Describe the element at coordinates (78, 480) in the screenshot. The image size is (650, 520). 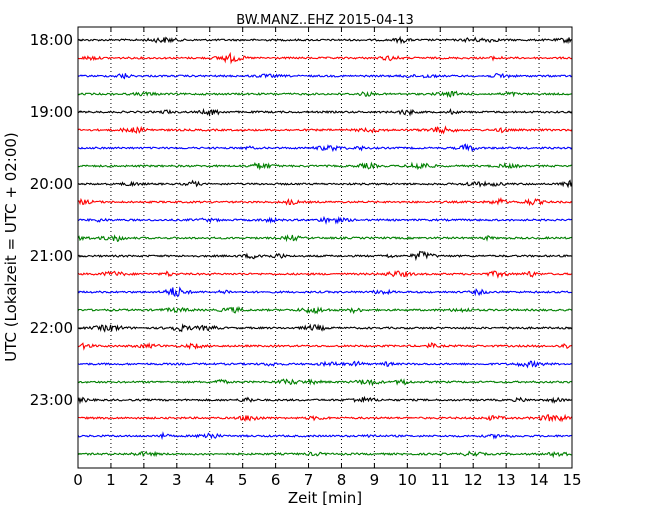
I see `x-tick-label: 0` at that location.